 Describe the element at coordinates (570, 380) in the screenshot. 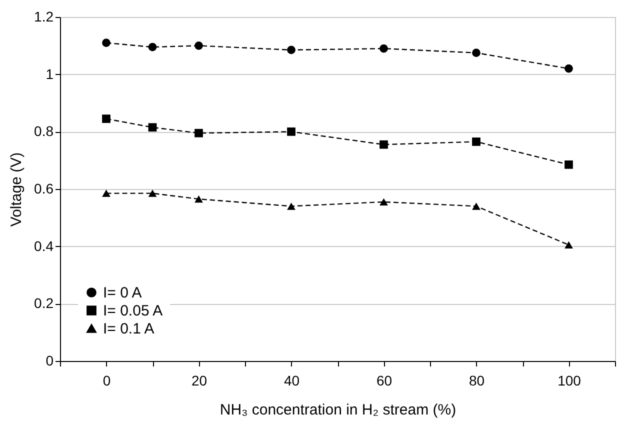

I see `x-tick-label: 100` at that location.